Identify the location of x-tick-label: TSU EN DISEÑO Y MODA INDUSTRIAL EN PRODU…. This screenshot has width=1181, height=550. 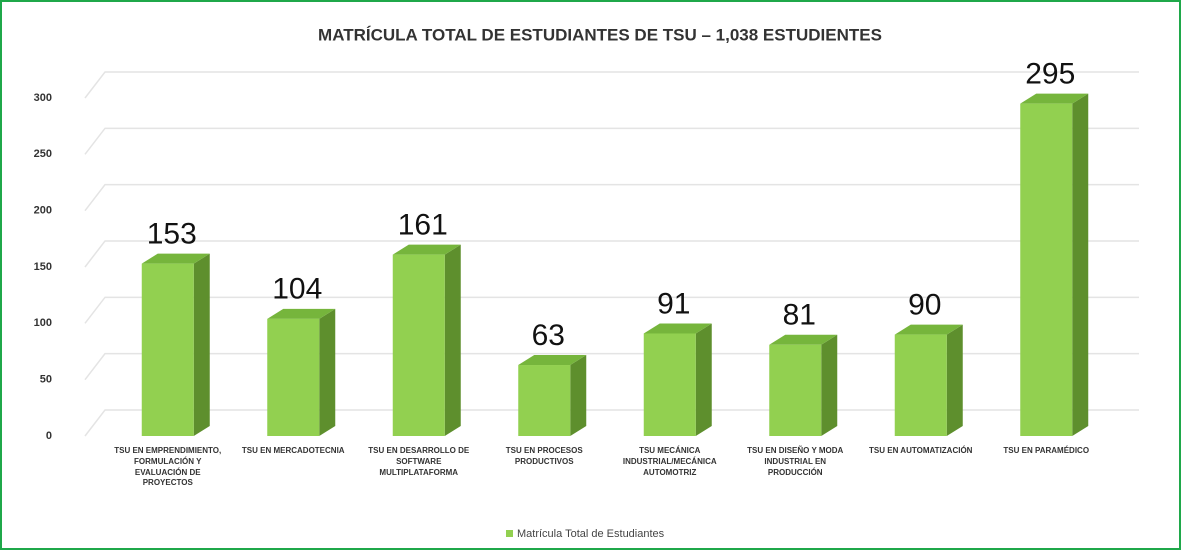
(795, 461).